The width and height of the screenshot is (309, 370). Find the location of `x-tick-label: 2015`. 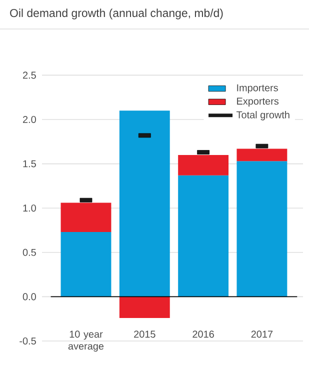

x-tick-label: 2015 is located at coordinates (145, 334).